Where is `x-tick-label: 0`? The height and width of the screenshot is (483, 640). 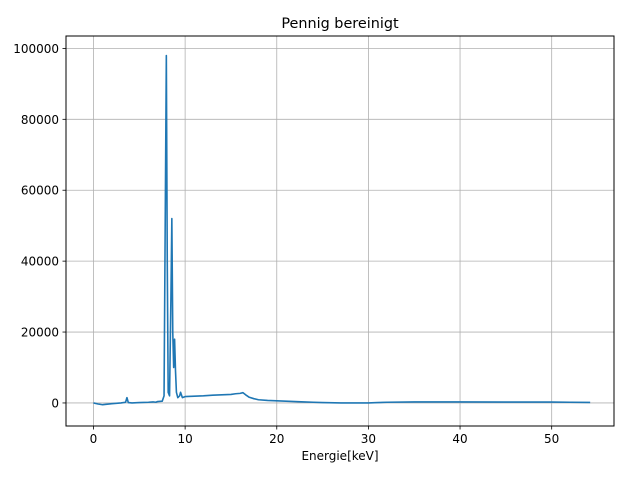 x-tick-label: 0 is located at coordinates (94, 439).